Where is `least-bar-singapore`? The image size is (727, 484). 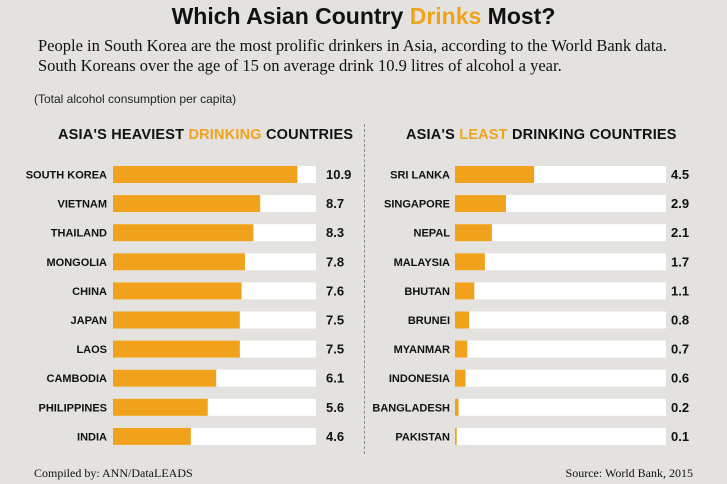 least-bar-singapore is located at coordinates (480, 204).